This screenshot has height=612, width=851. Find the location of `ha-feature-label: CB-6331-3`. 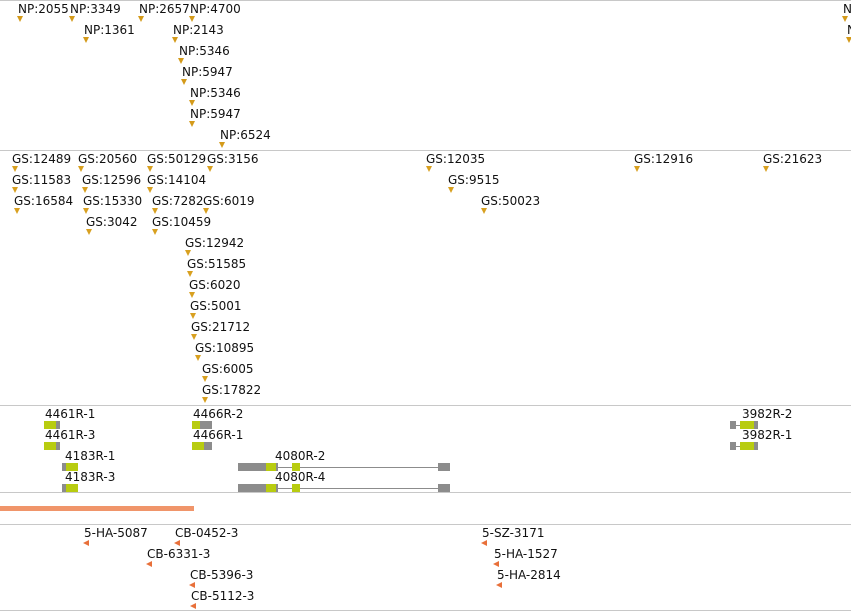

ha-feature-label: CB-6331-3 is located at coordinates (179, 554).